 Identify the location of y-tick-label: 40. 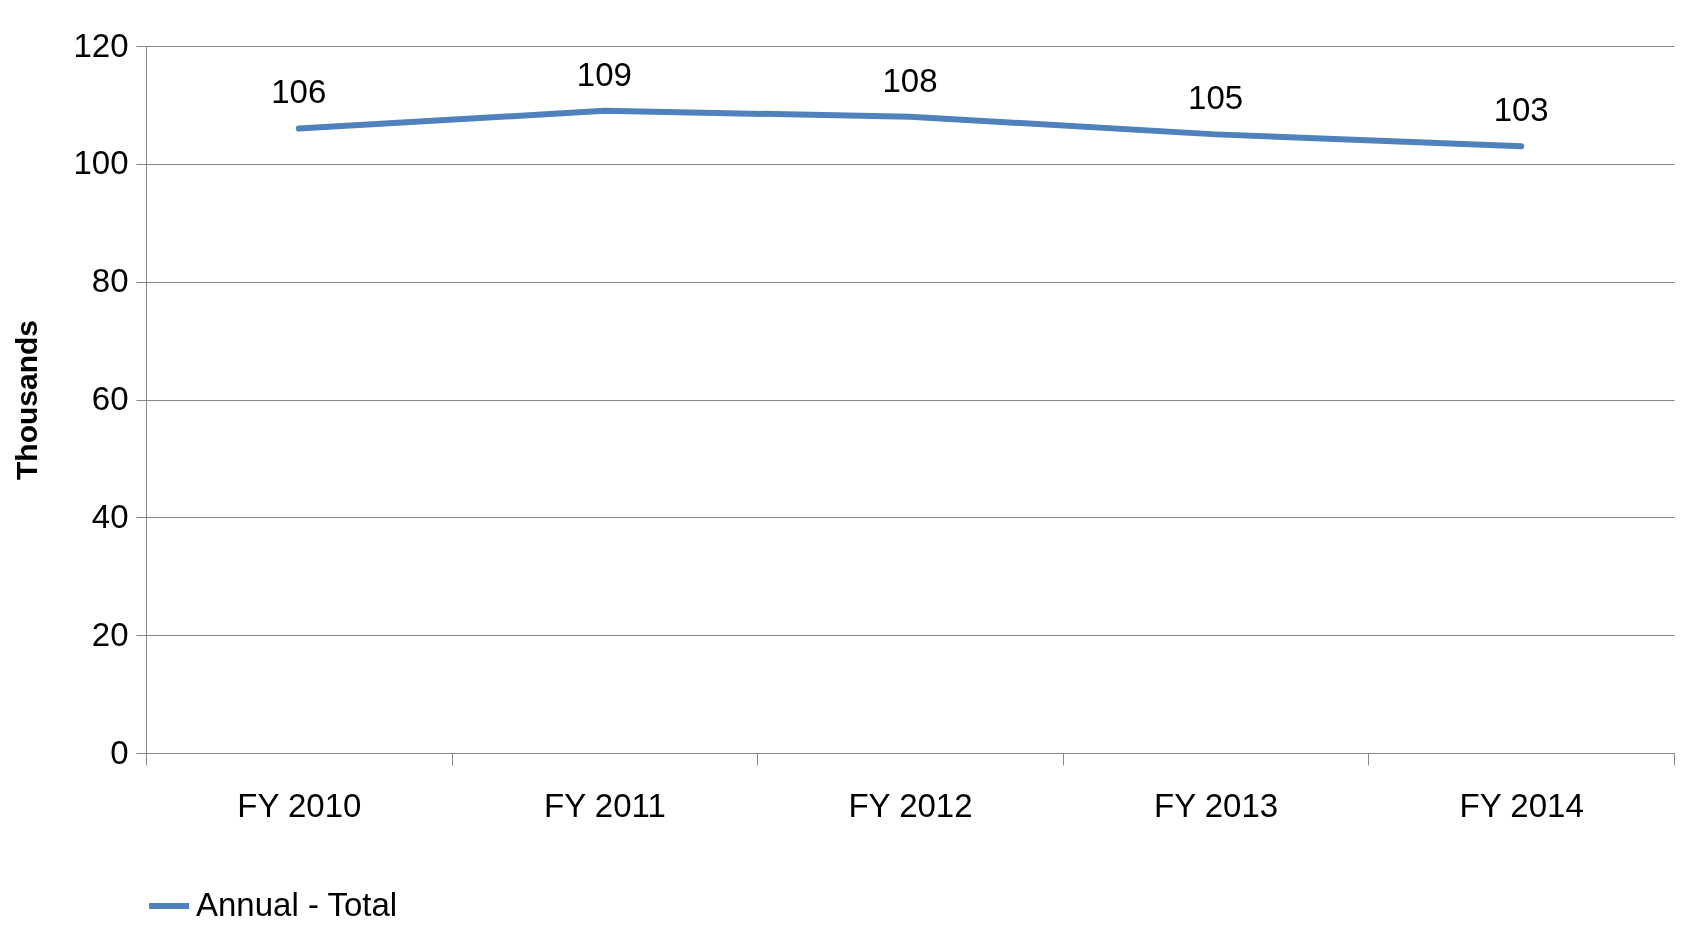
(110, 516).